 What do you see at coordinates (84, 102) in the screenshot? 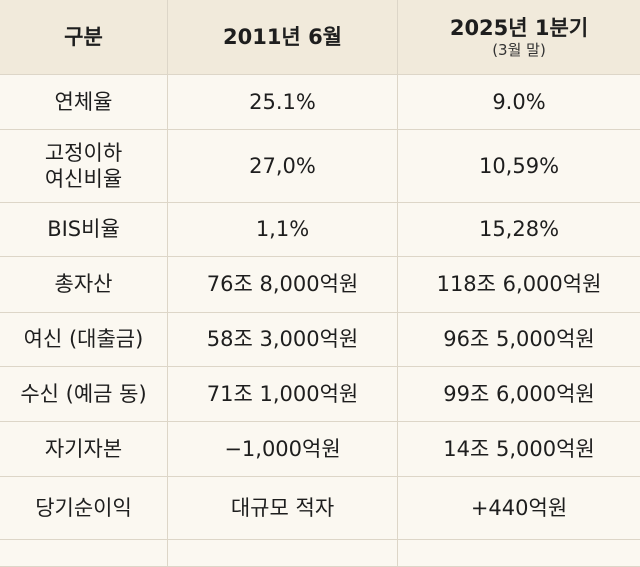
I see `row-label: 연체율` at bounding box center [84, 102].